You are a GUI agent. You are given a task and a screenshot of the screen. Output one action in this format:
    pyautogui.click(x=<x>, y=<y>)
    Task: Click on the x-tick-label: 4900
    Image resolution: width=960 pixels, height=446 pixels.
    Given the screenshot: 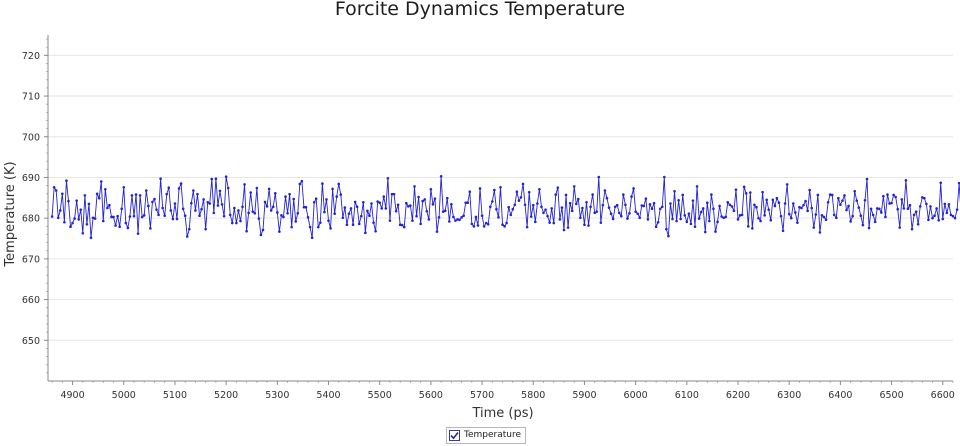 What is the action you would take?
    pyautogui.click(x=72, y=395)
    